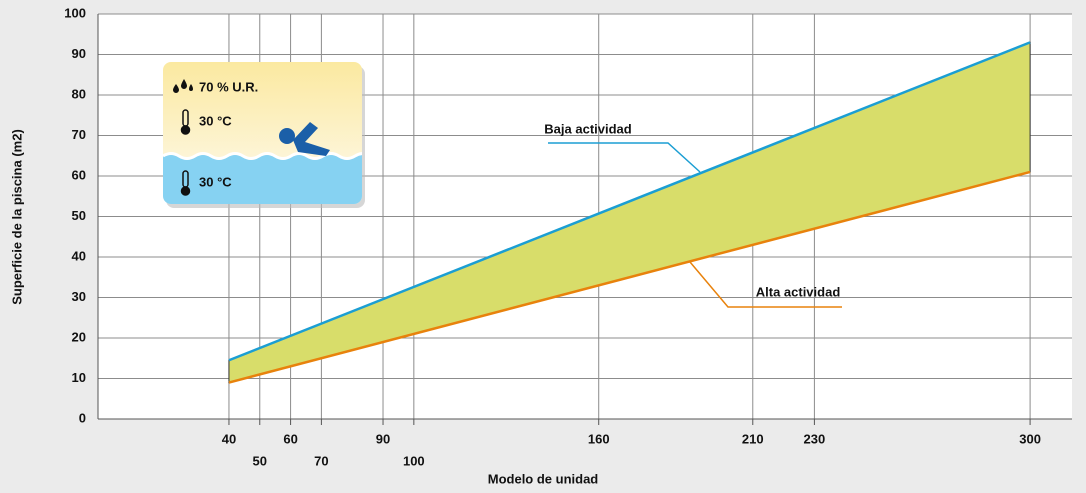  Describe the element at coordinates (79, 174) in the screenshot. I see `y-tick-label: 60` at that location.